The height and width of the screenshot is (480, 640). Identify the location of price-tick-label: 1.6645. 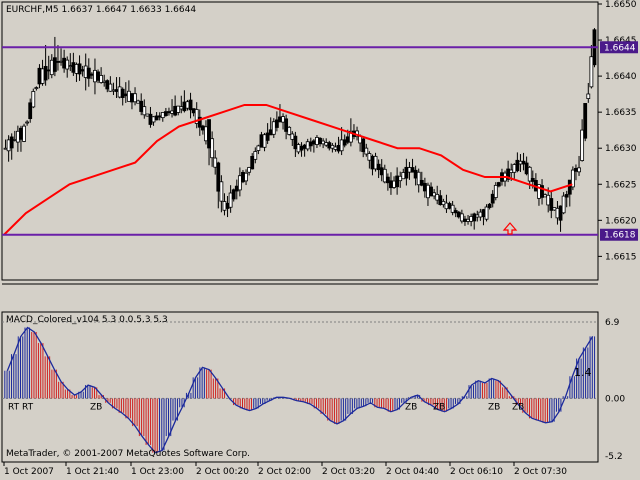
(621, 41).